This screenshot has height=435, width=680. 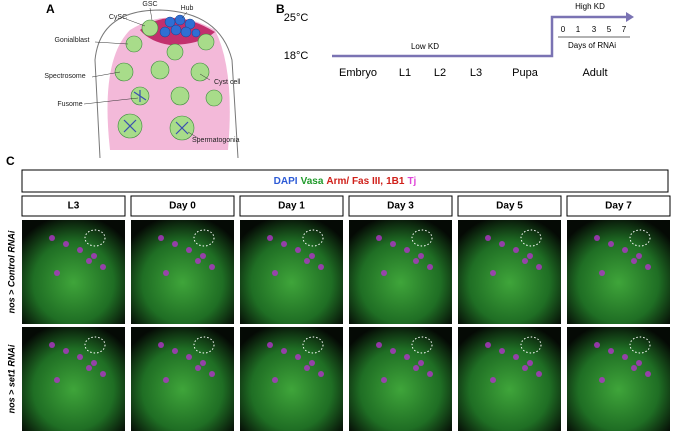 I want to click on column-header: Day 3, so click(x=400, y=206).